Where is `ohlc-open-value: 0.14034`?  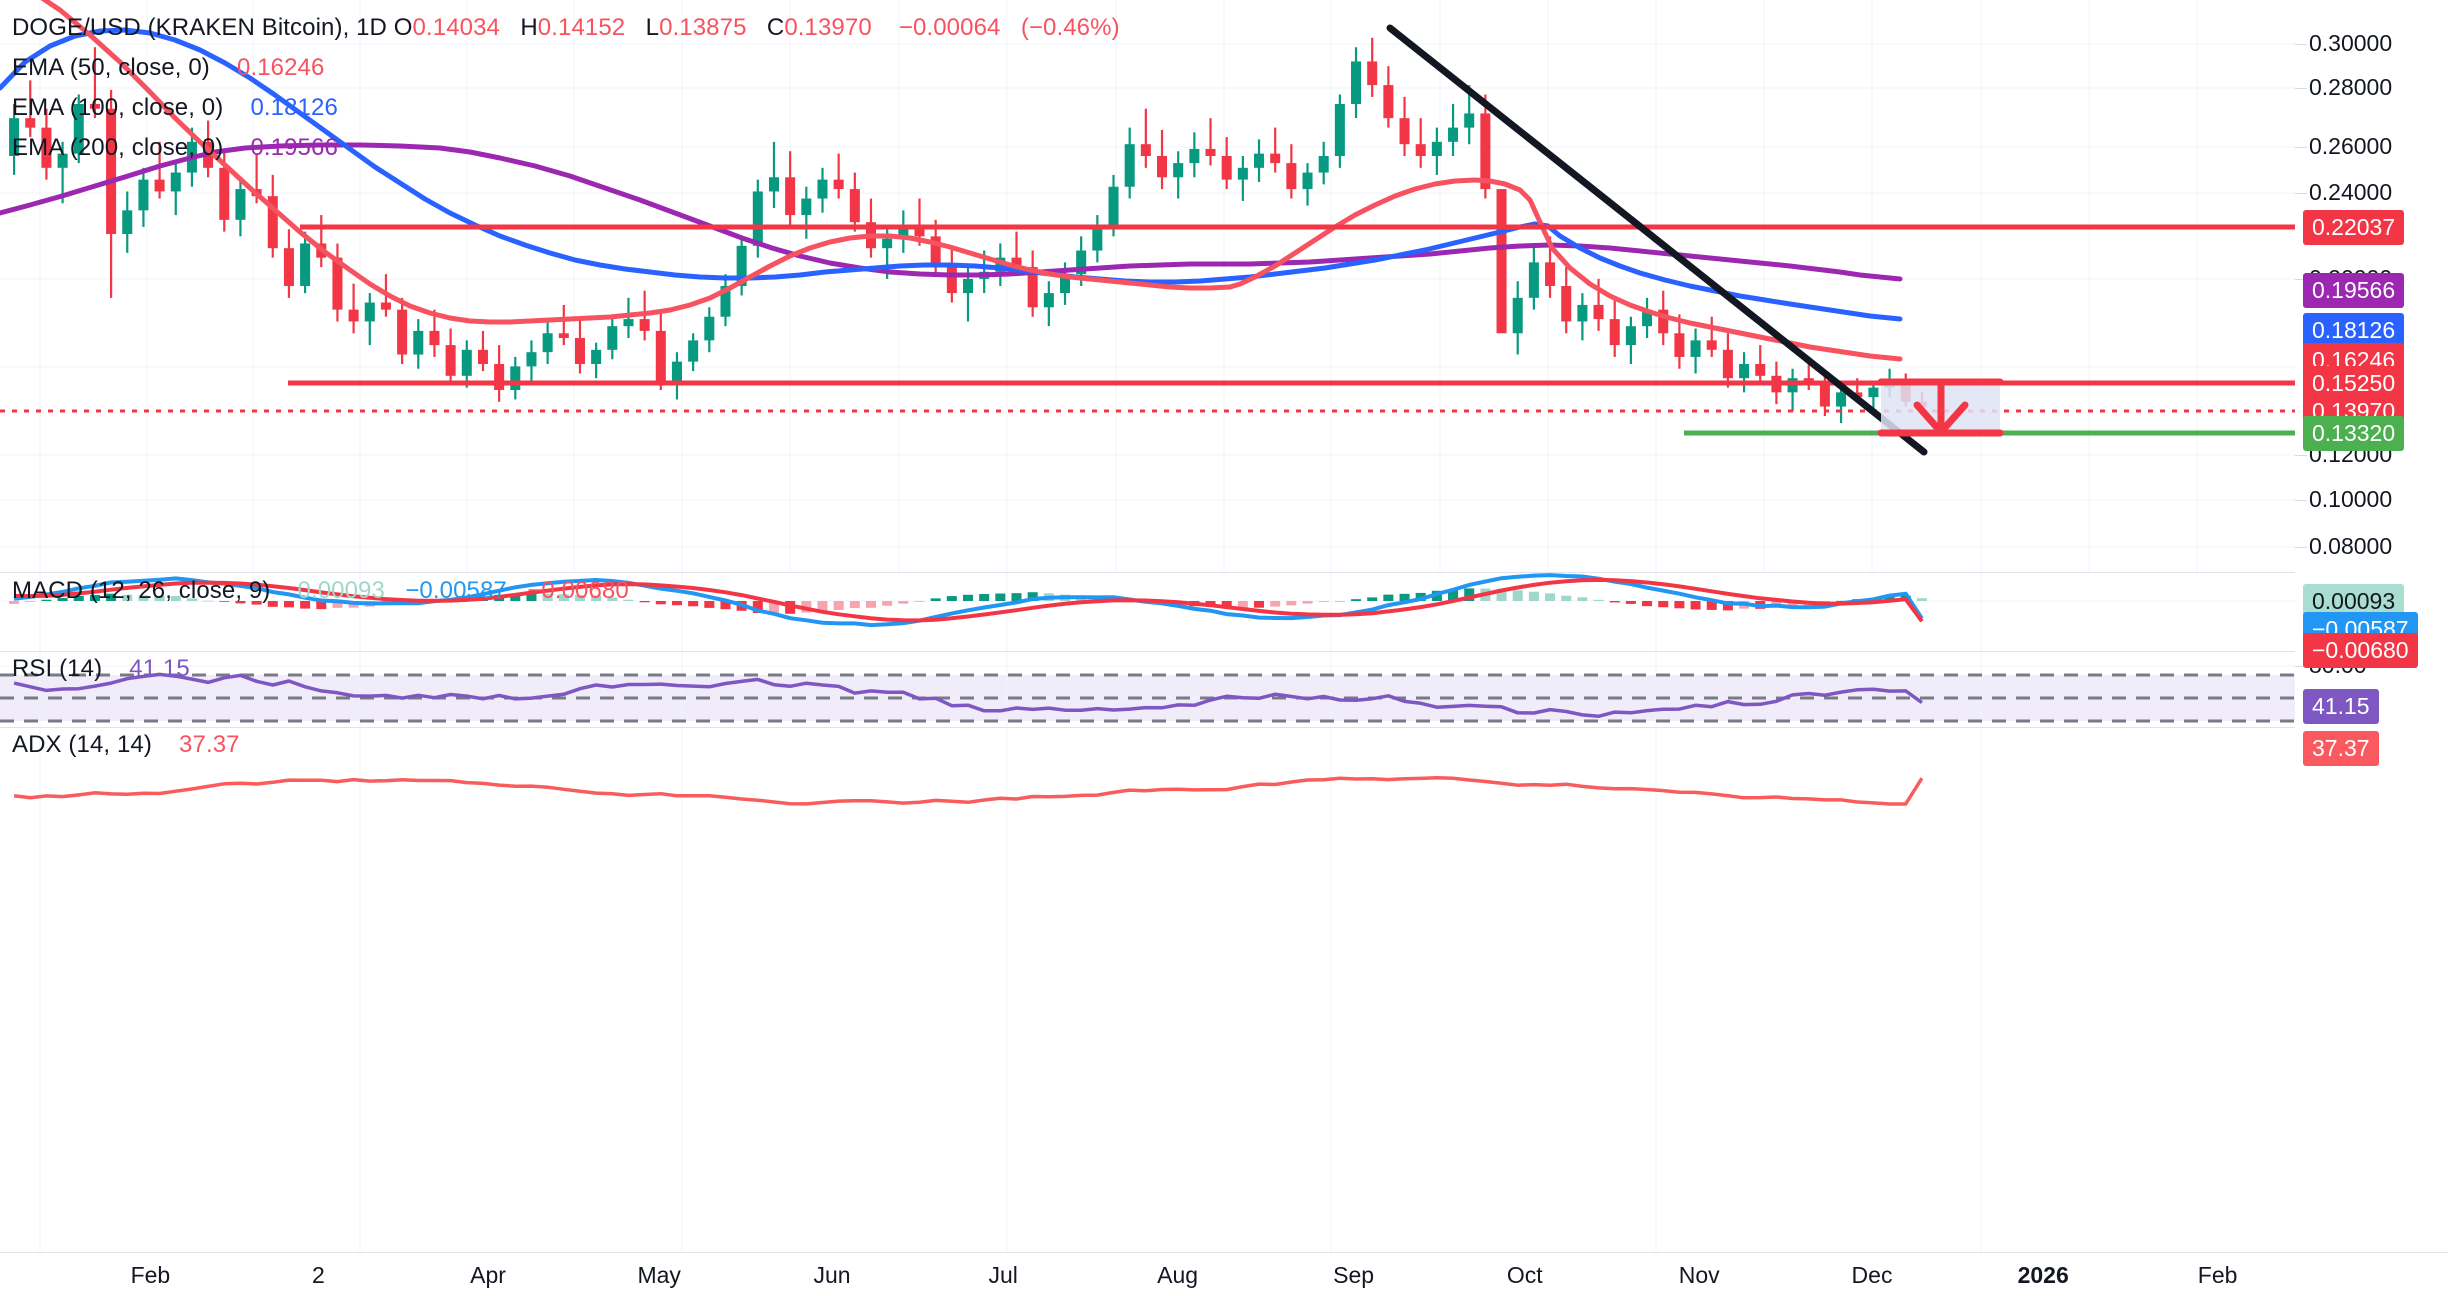
ohlc-open-value: 0.14034 is located at coordinates (456, 27).